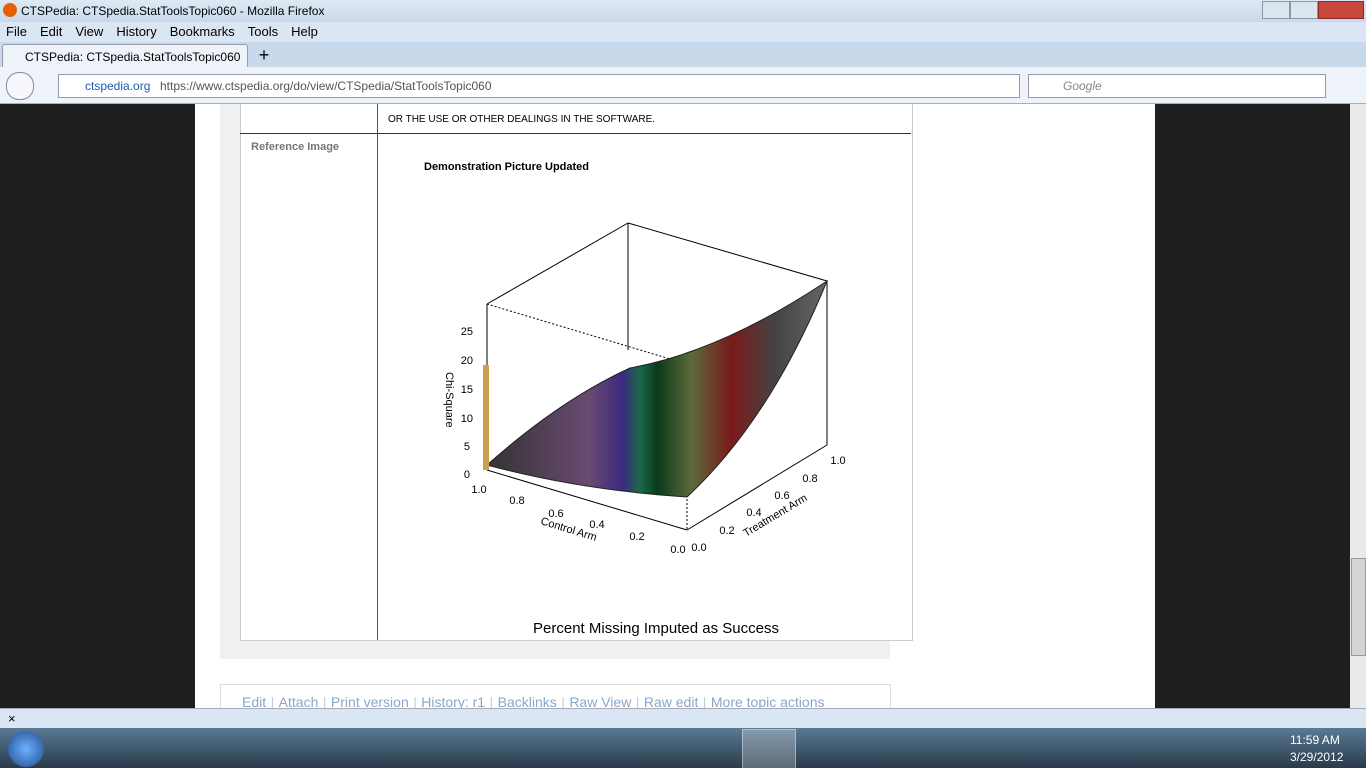 The width and height of the screenshot is (1366, 769). What do you see at coordinates (1276, 10) in the screenshot?
I see `minimize` at bounding box center [1276, 10].